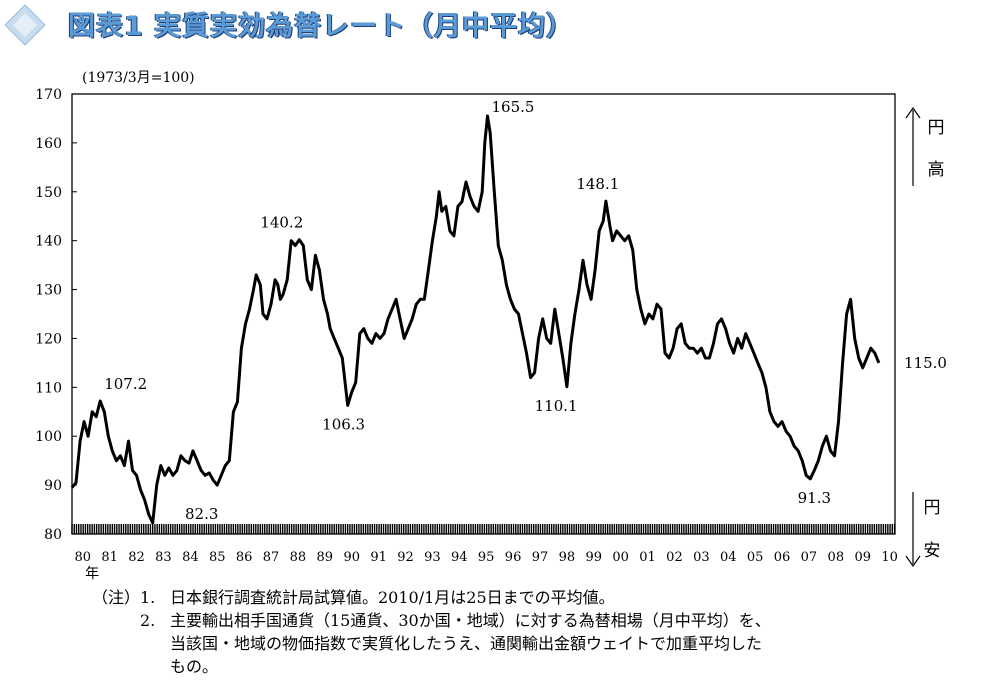 The width and height of the screenshot is (985, 689). Describe the element at coordinates (53, 486) in the screenshot. I see `y-tick-label: 90` at that location.